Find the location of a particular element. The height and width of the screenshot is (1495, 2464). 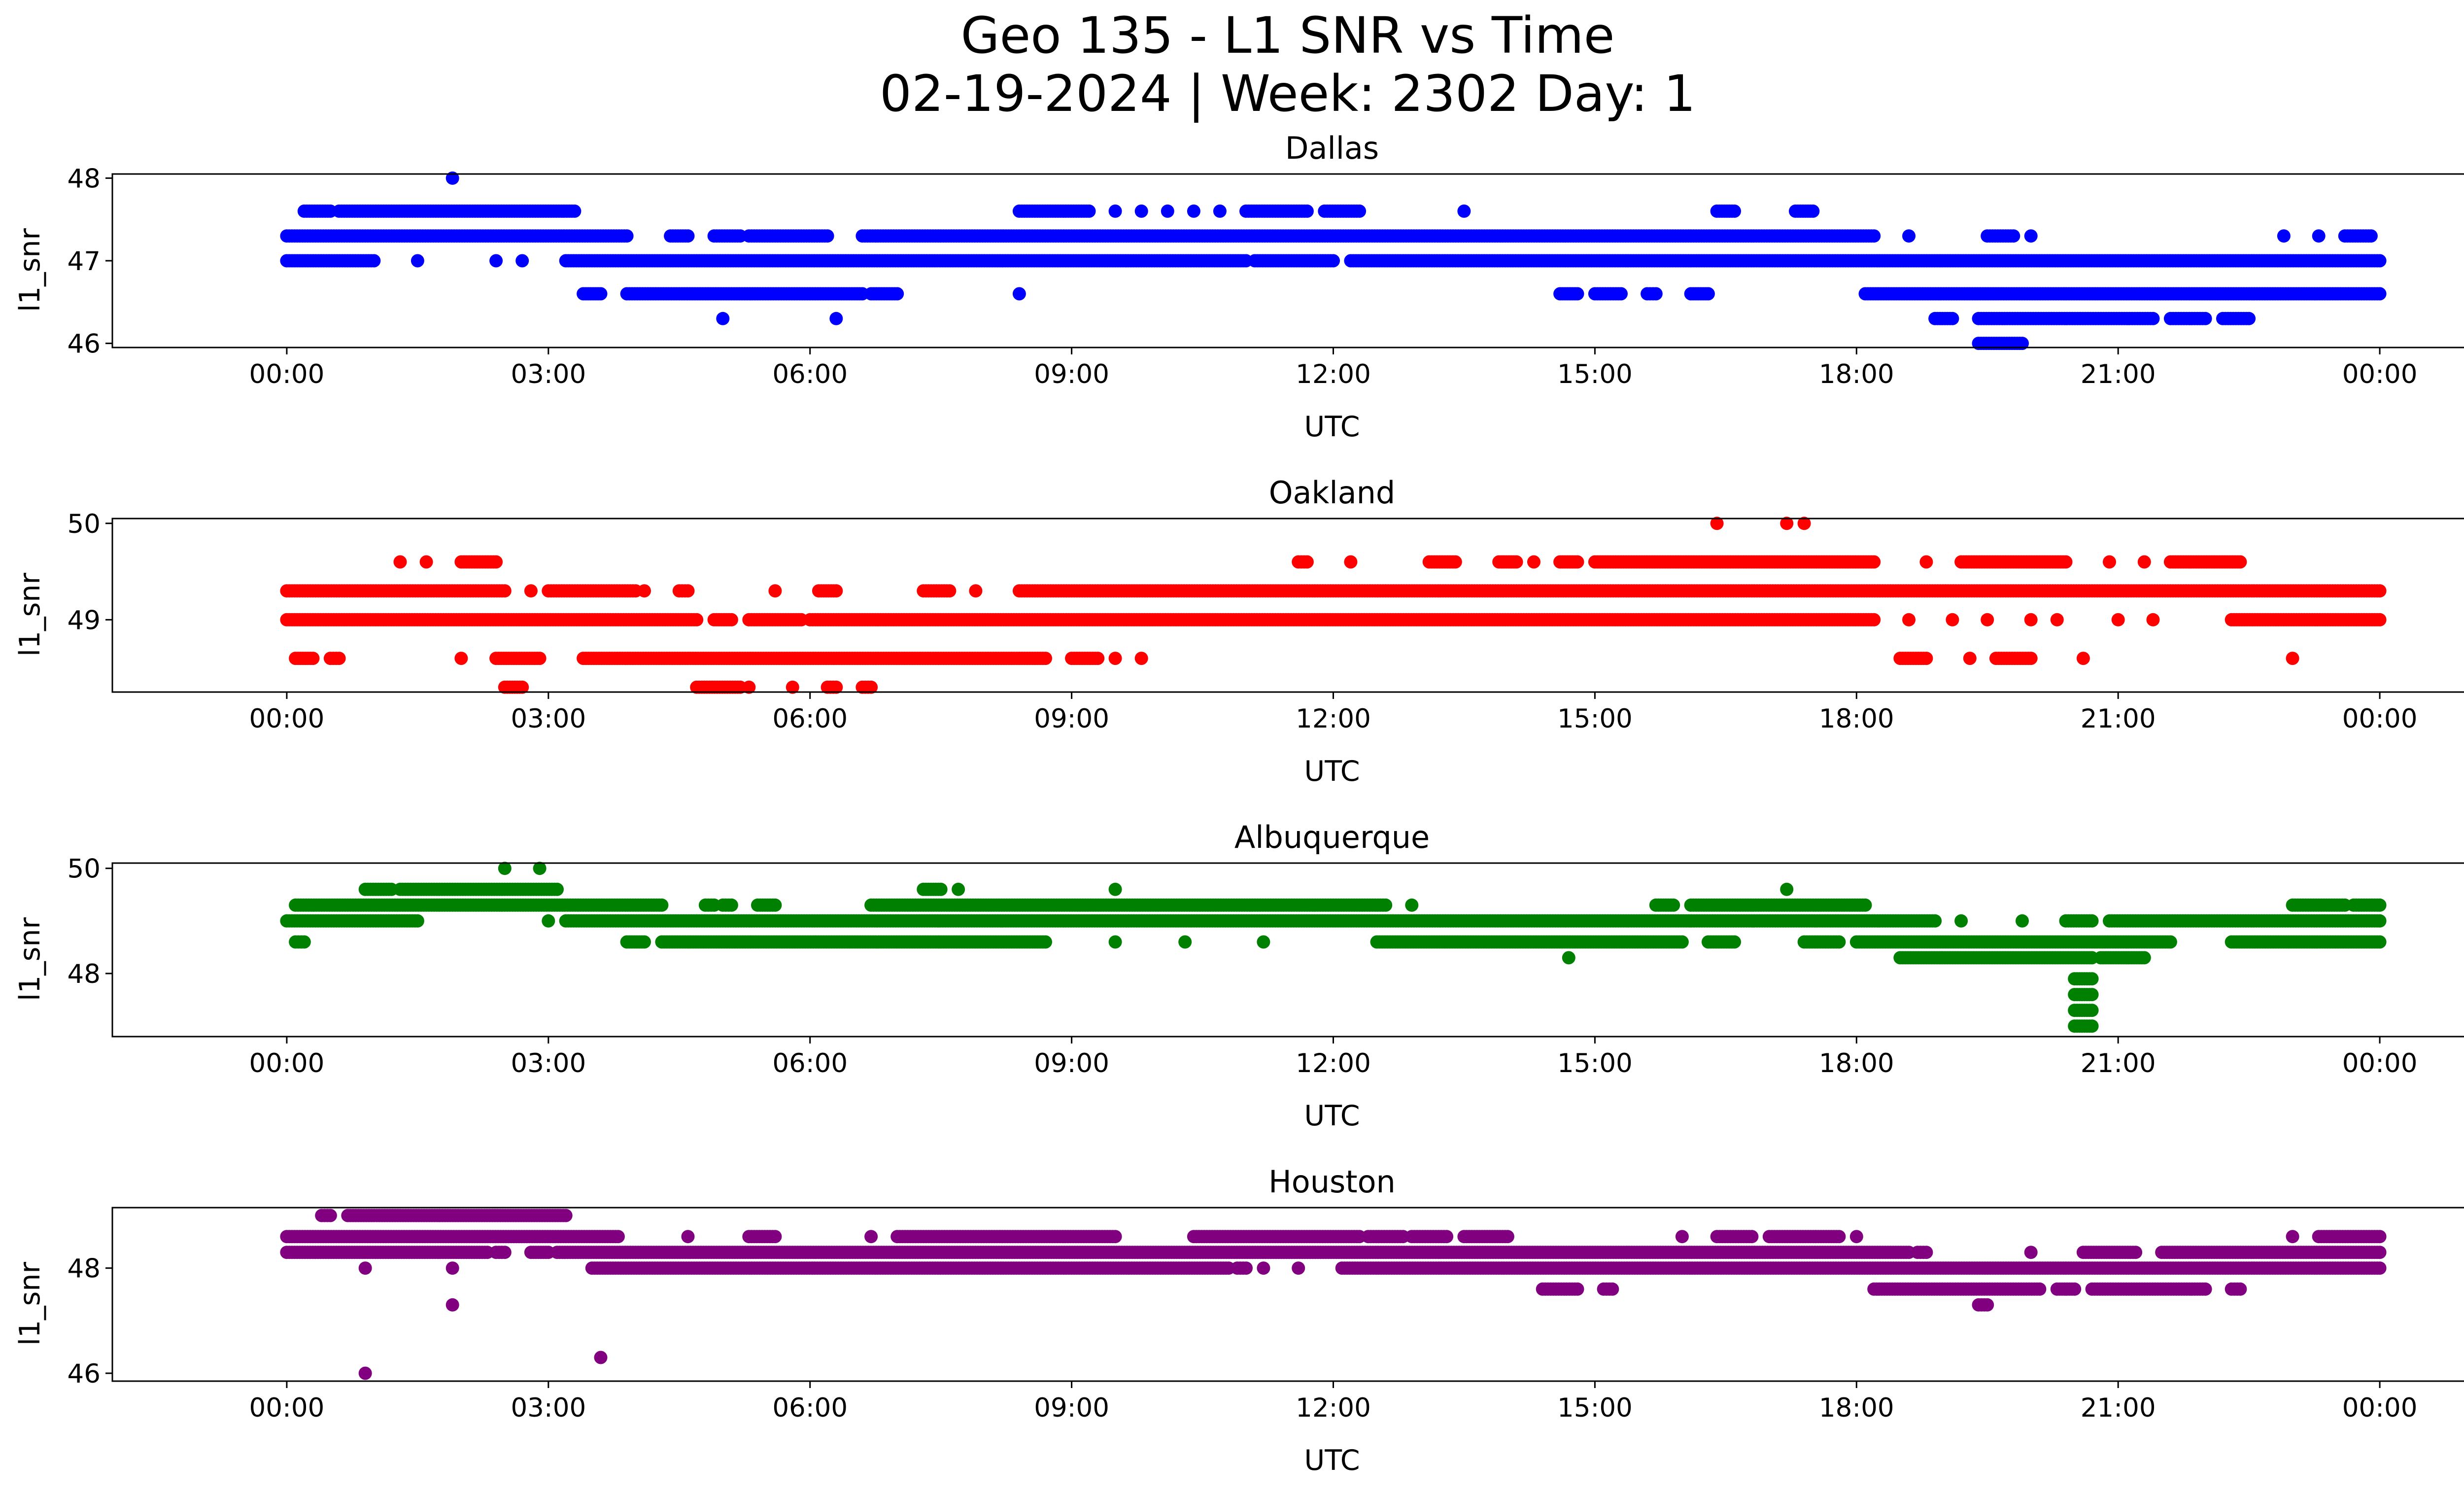

x-tick-label: 21:00 is located at coordinates (2118, 719).